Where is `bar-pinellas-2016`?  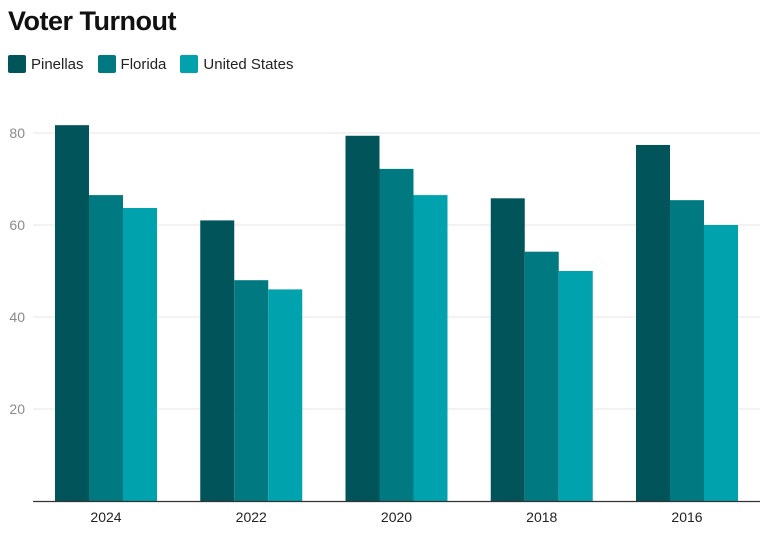 bar-pinellas-2016 is located at coordinates (653, 322).